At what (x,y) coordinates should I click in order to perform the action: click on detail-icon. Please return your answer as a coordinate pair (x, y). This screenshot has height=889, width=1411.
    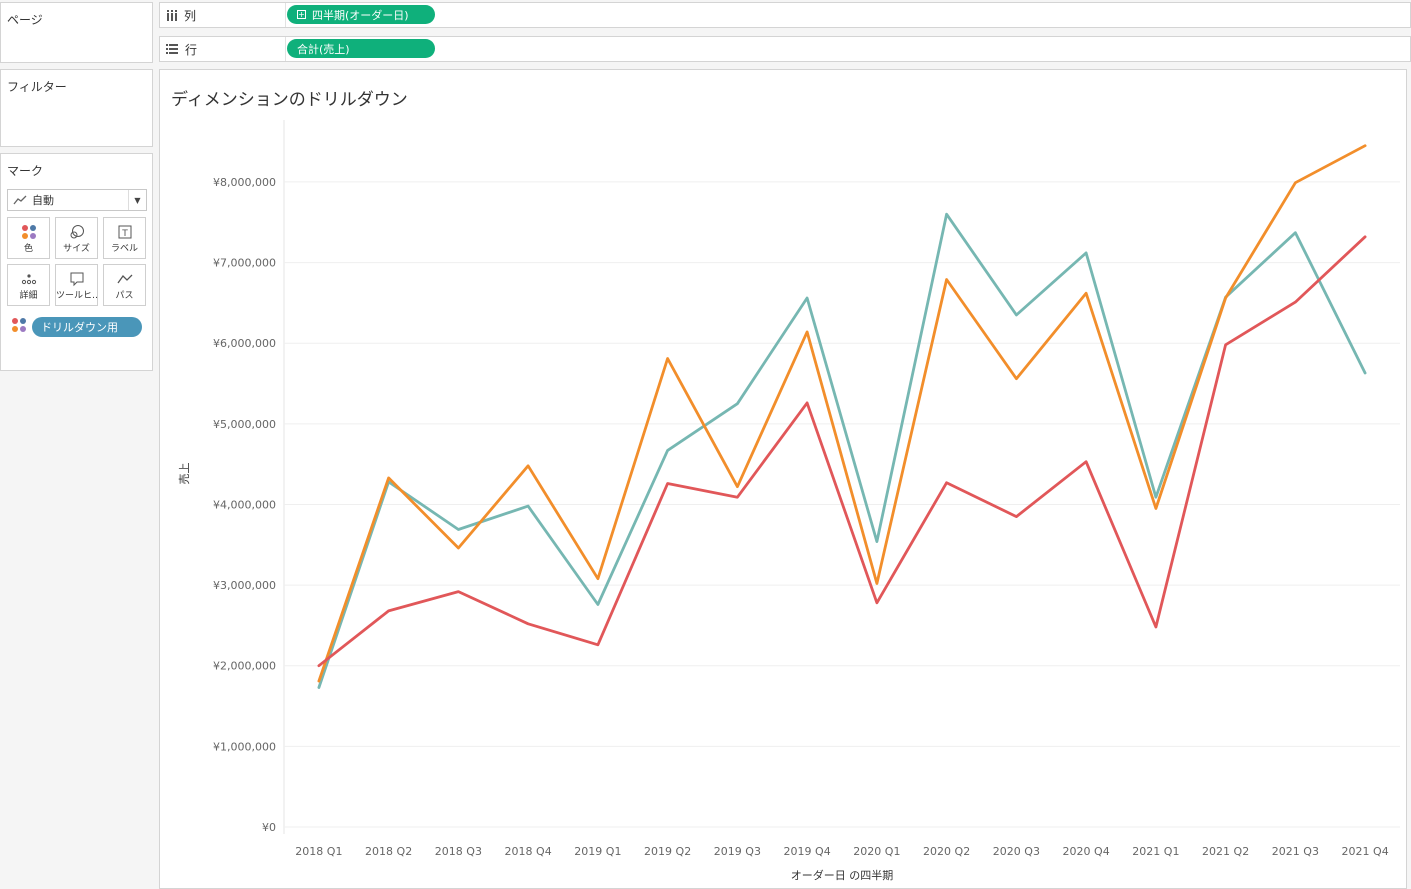
    Looking at the image, I should click on (28, 279).